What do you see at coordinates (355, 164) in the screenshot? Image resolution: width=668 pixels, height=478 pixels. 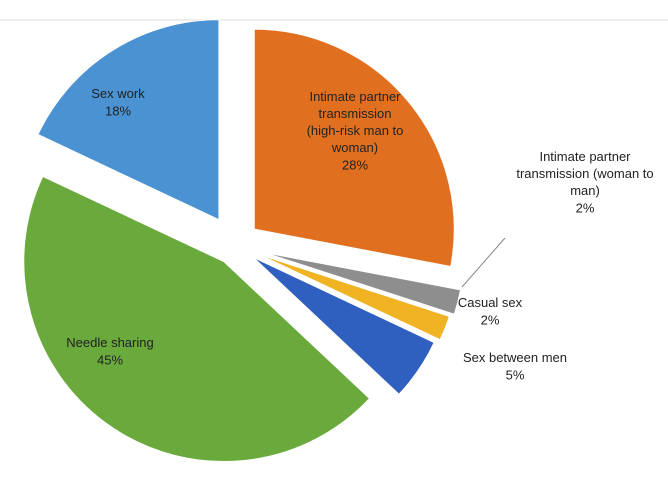 I see `value-label: 28%` at bounding box center [355, 164].